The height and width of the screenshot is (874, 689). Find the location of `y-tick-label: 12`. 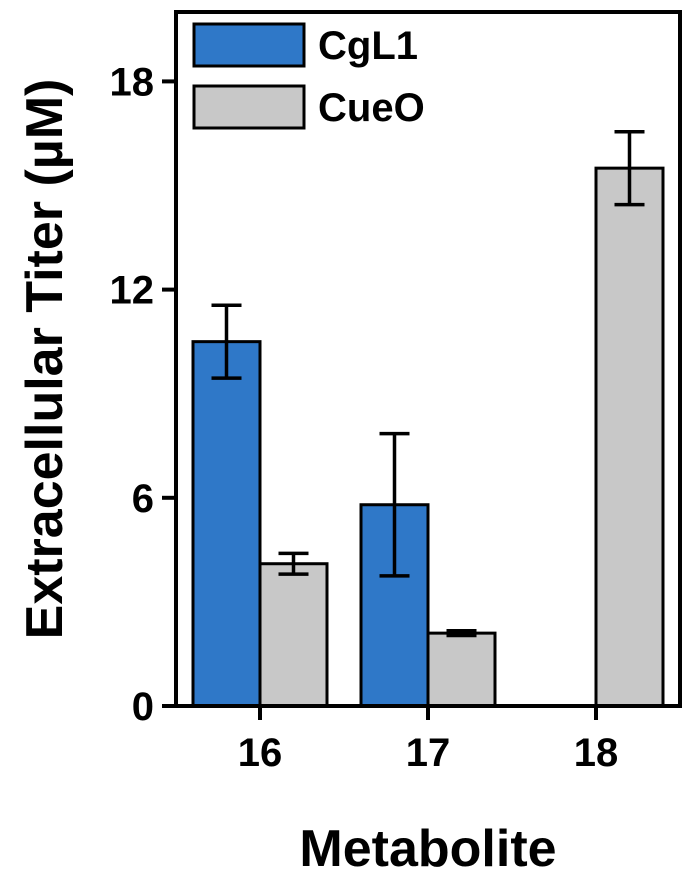

y-tick-label: 12 is located at coordinates (132, 291).